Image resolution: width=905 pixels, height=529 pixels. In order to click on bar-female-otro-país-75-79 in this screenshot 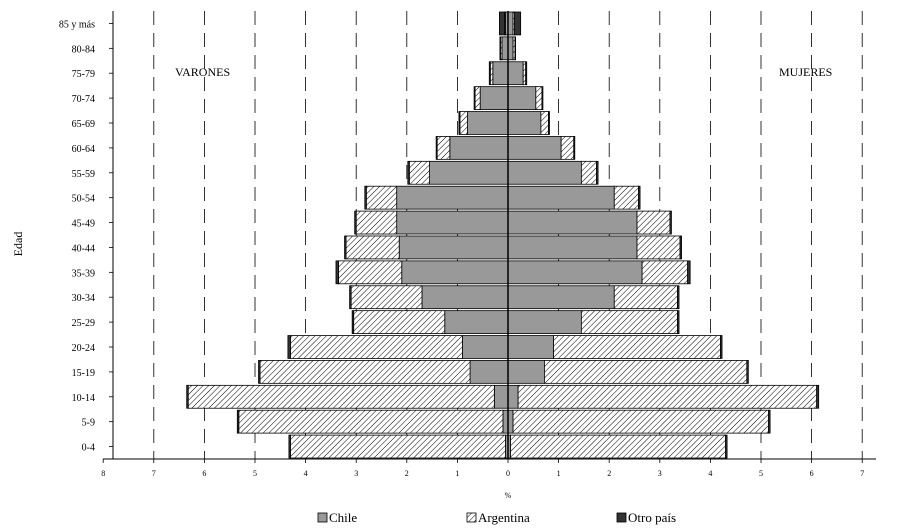, I will do `click(526, 73)`.